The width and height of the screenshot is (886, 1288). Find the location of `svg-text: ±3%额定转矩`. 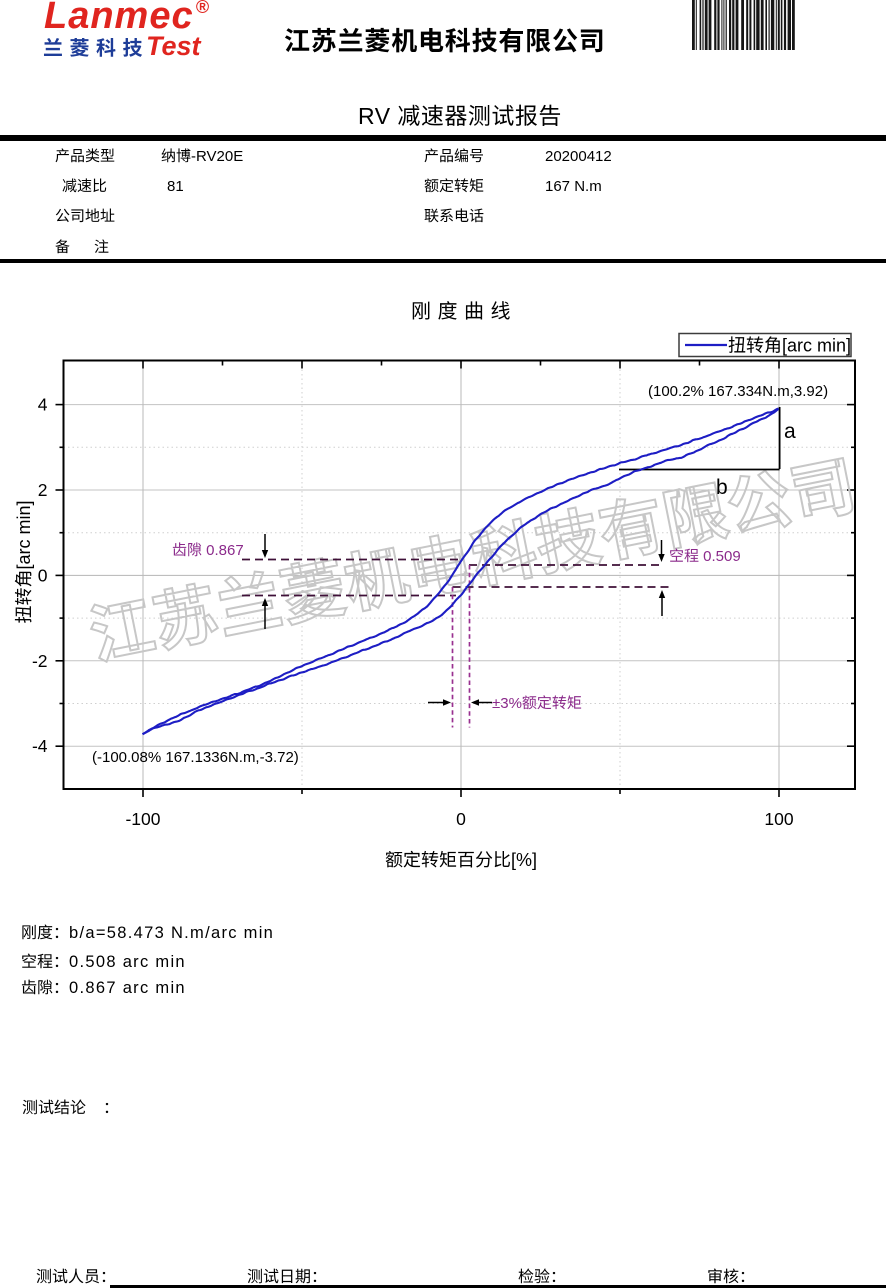

svg-text: ±3%额定转矩 is located at coordinates (537, 702).